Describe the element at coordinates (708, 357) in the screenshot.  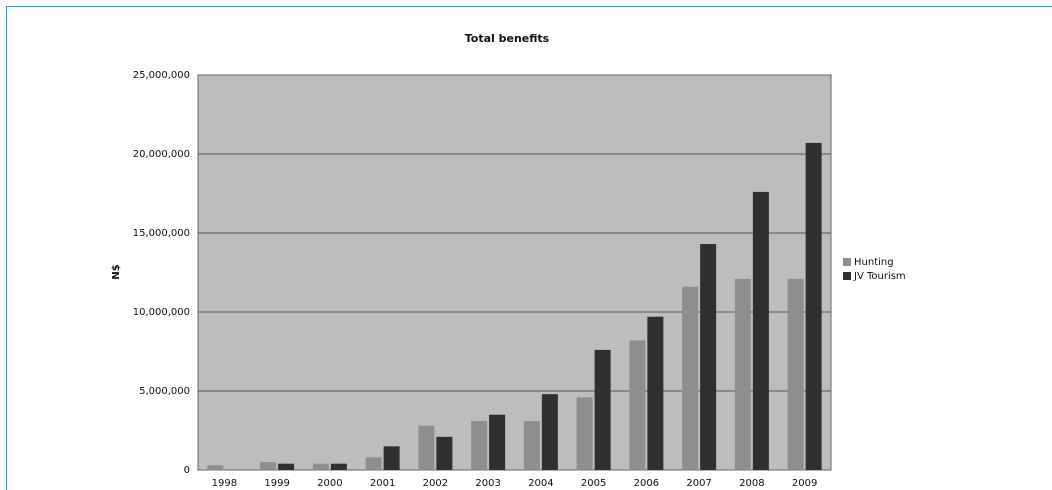
I see `bar-jv-tourism-2007` at that location.